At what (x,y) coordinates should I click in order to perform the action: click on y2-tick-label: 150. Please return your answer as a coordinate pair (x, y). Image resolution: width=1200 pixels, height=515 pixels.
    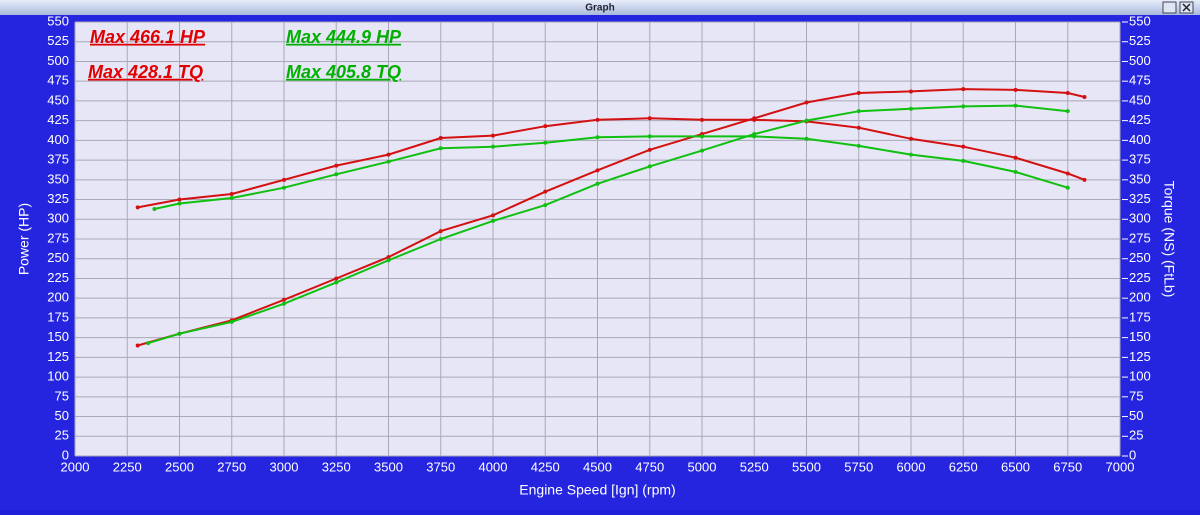
    Looking at the image, I should click on (1140, 336).